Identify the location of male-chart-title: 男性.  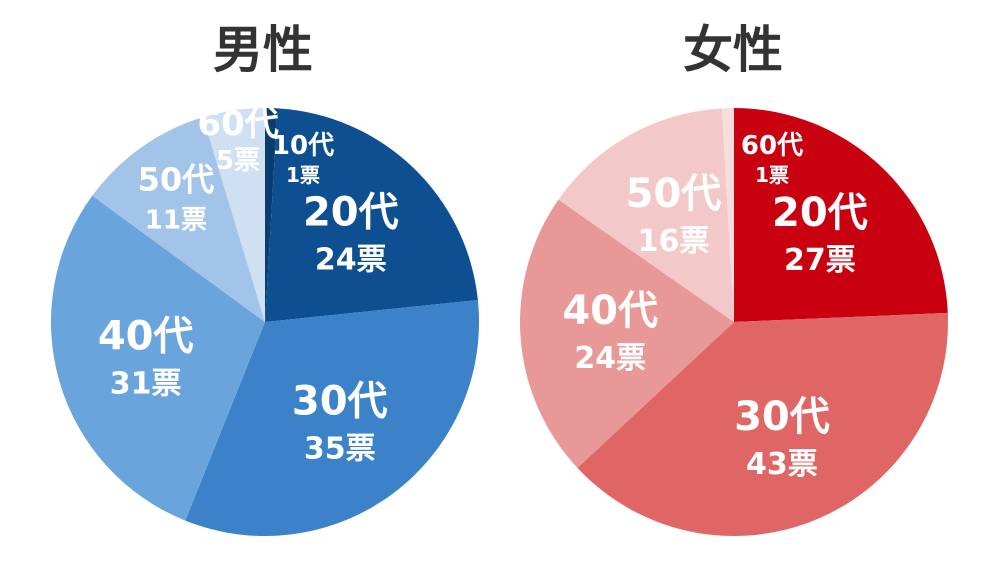
(263, 50).